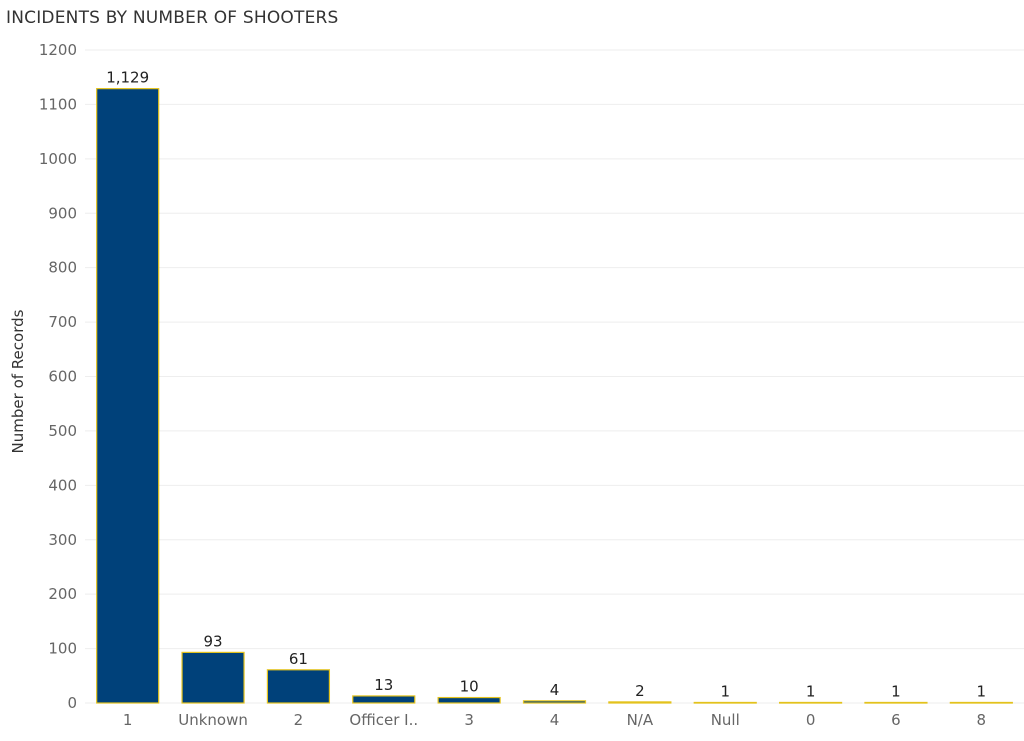 This screenshot has width=1024, height=741. I want to click on x-tick-label: 0, so click(811, 720).